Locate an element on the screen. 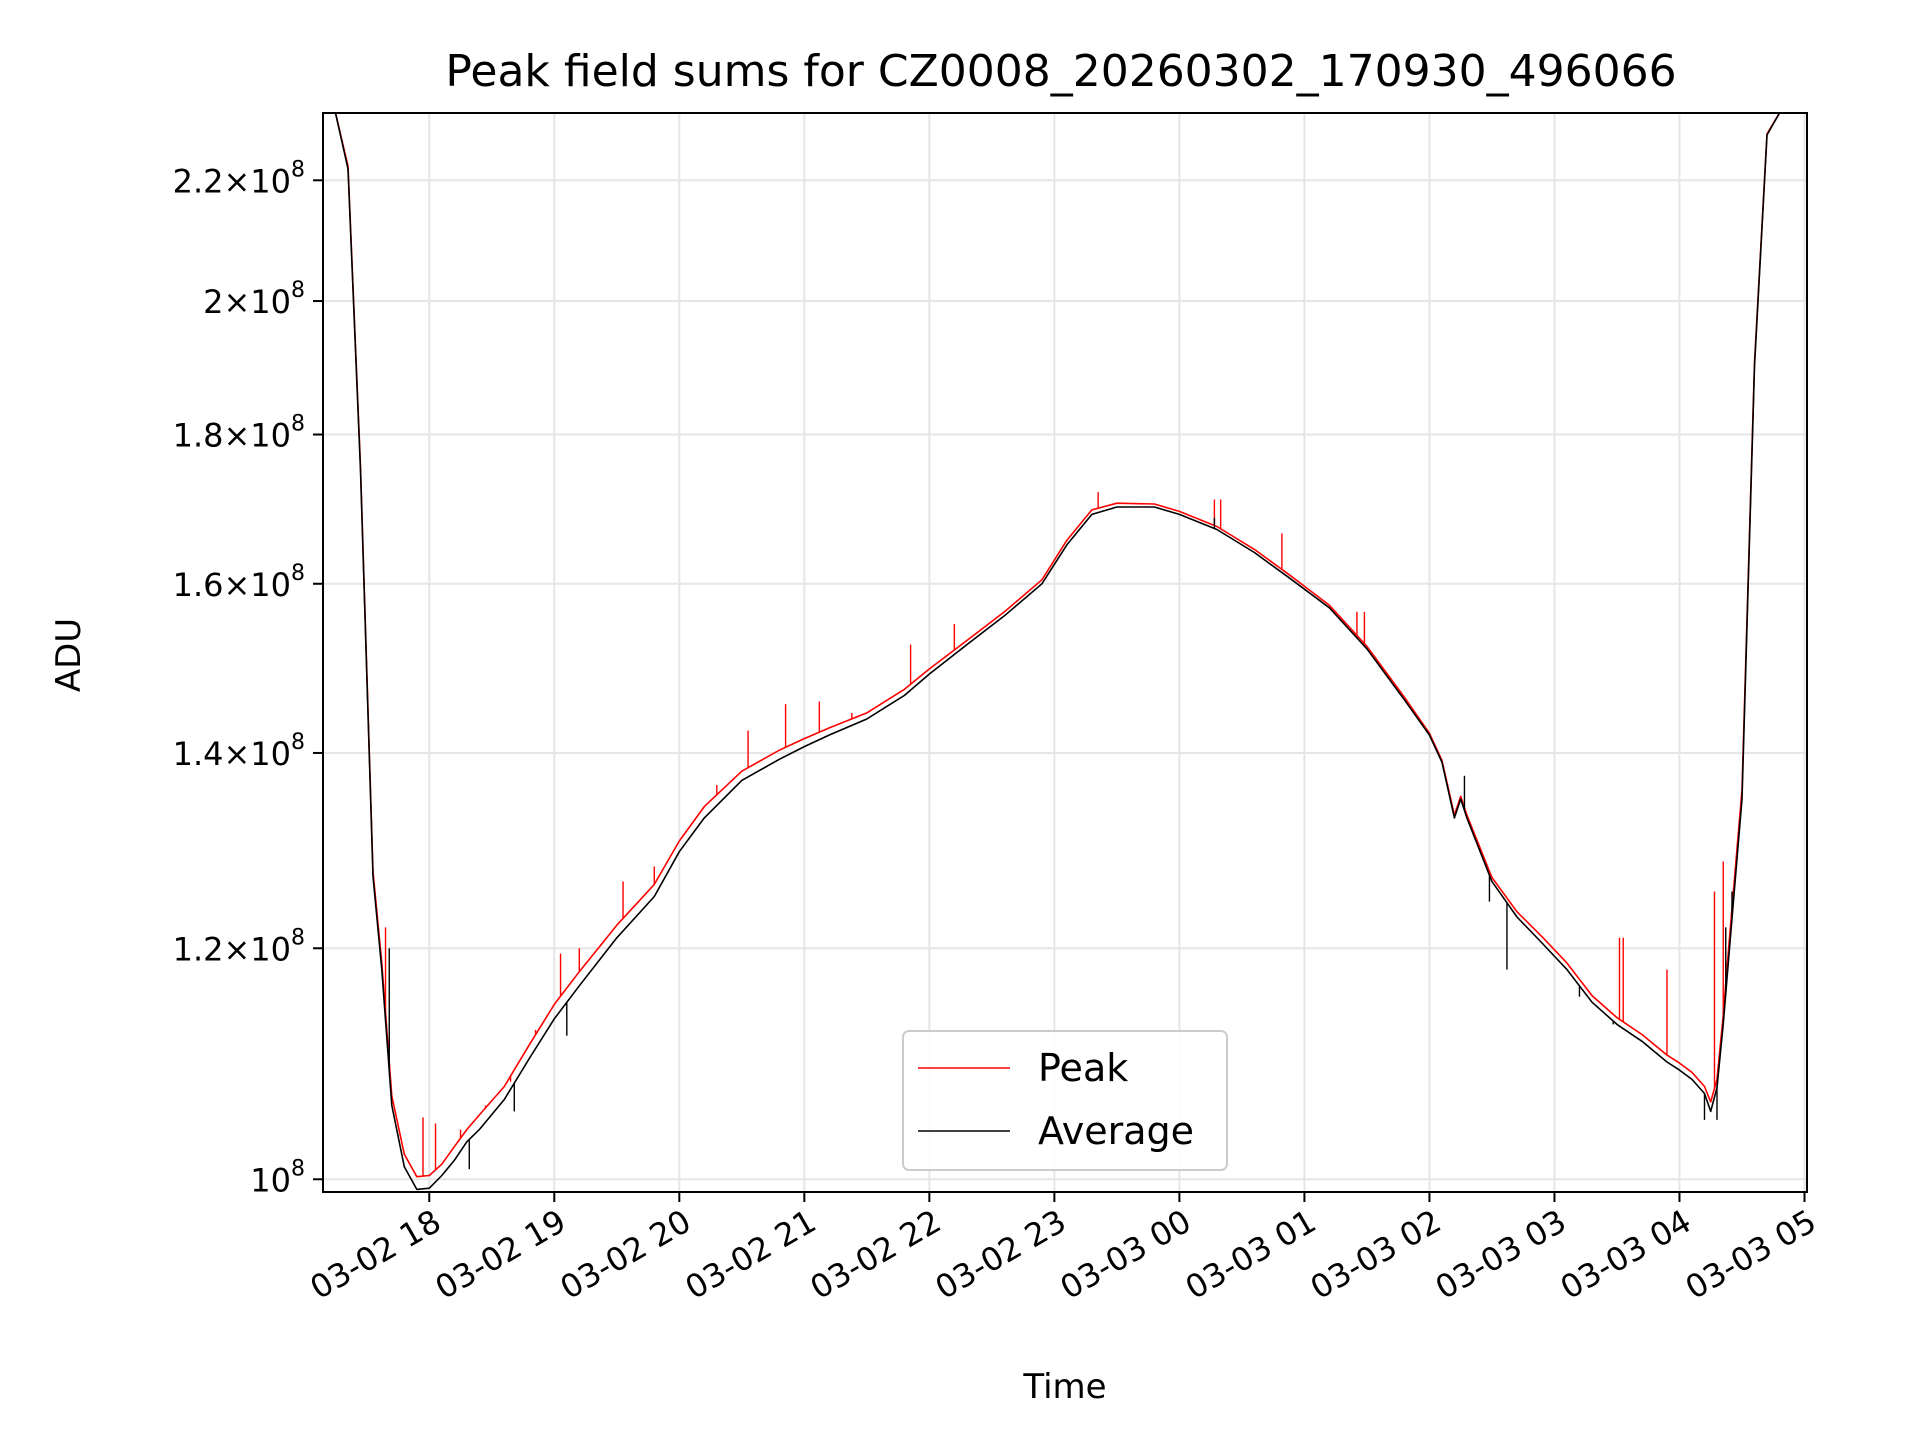 This screenshot has height=1440, width=1920. legend-label-peak: Peak is located at coordinates (1083, 1068).